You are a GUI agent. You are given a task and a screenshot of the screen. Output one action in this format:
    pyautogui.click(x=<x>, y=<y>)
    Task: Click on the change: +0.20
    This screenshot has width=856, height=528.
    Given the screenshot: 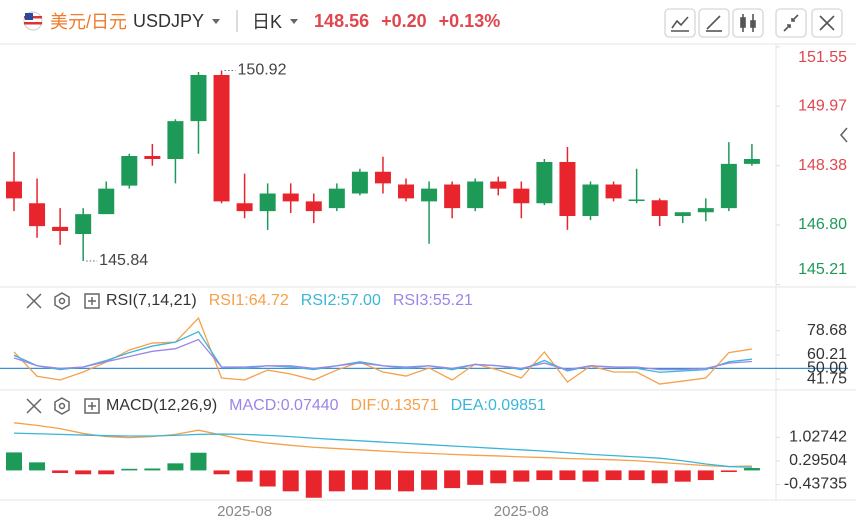 What is the action you would take?
    pyautogui.click(x=404, y=20)
    